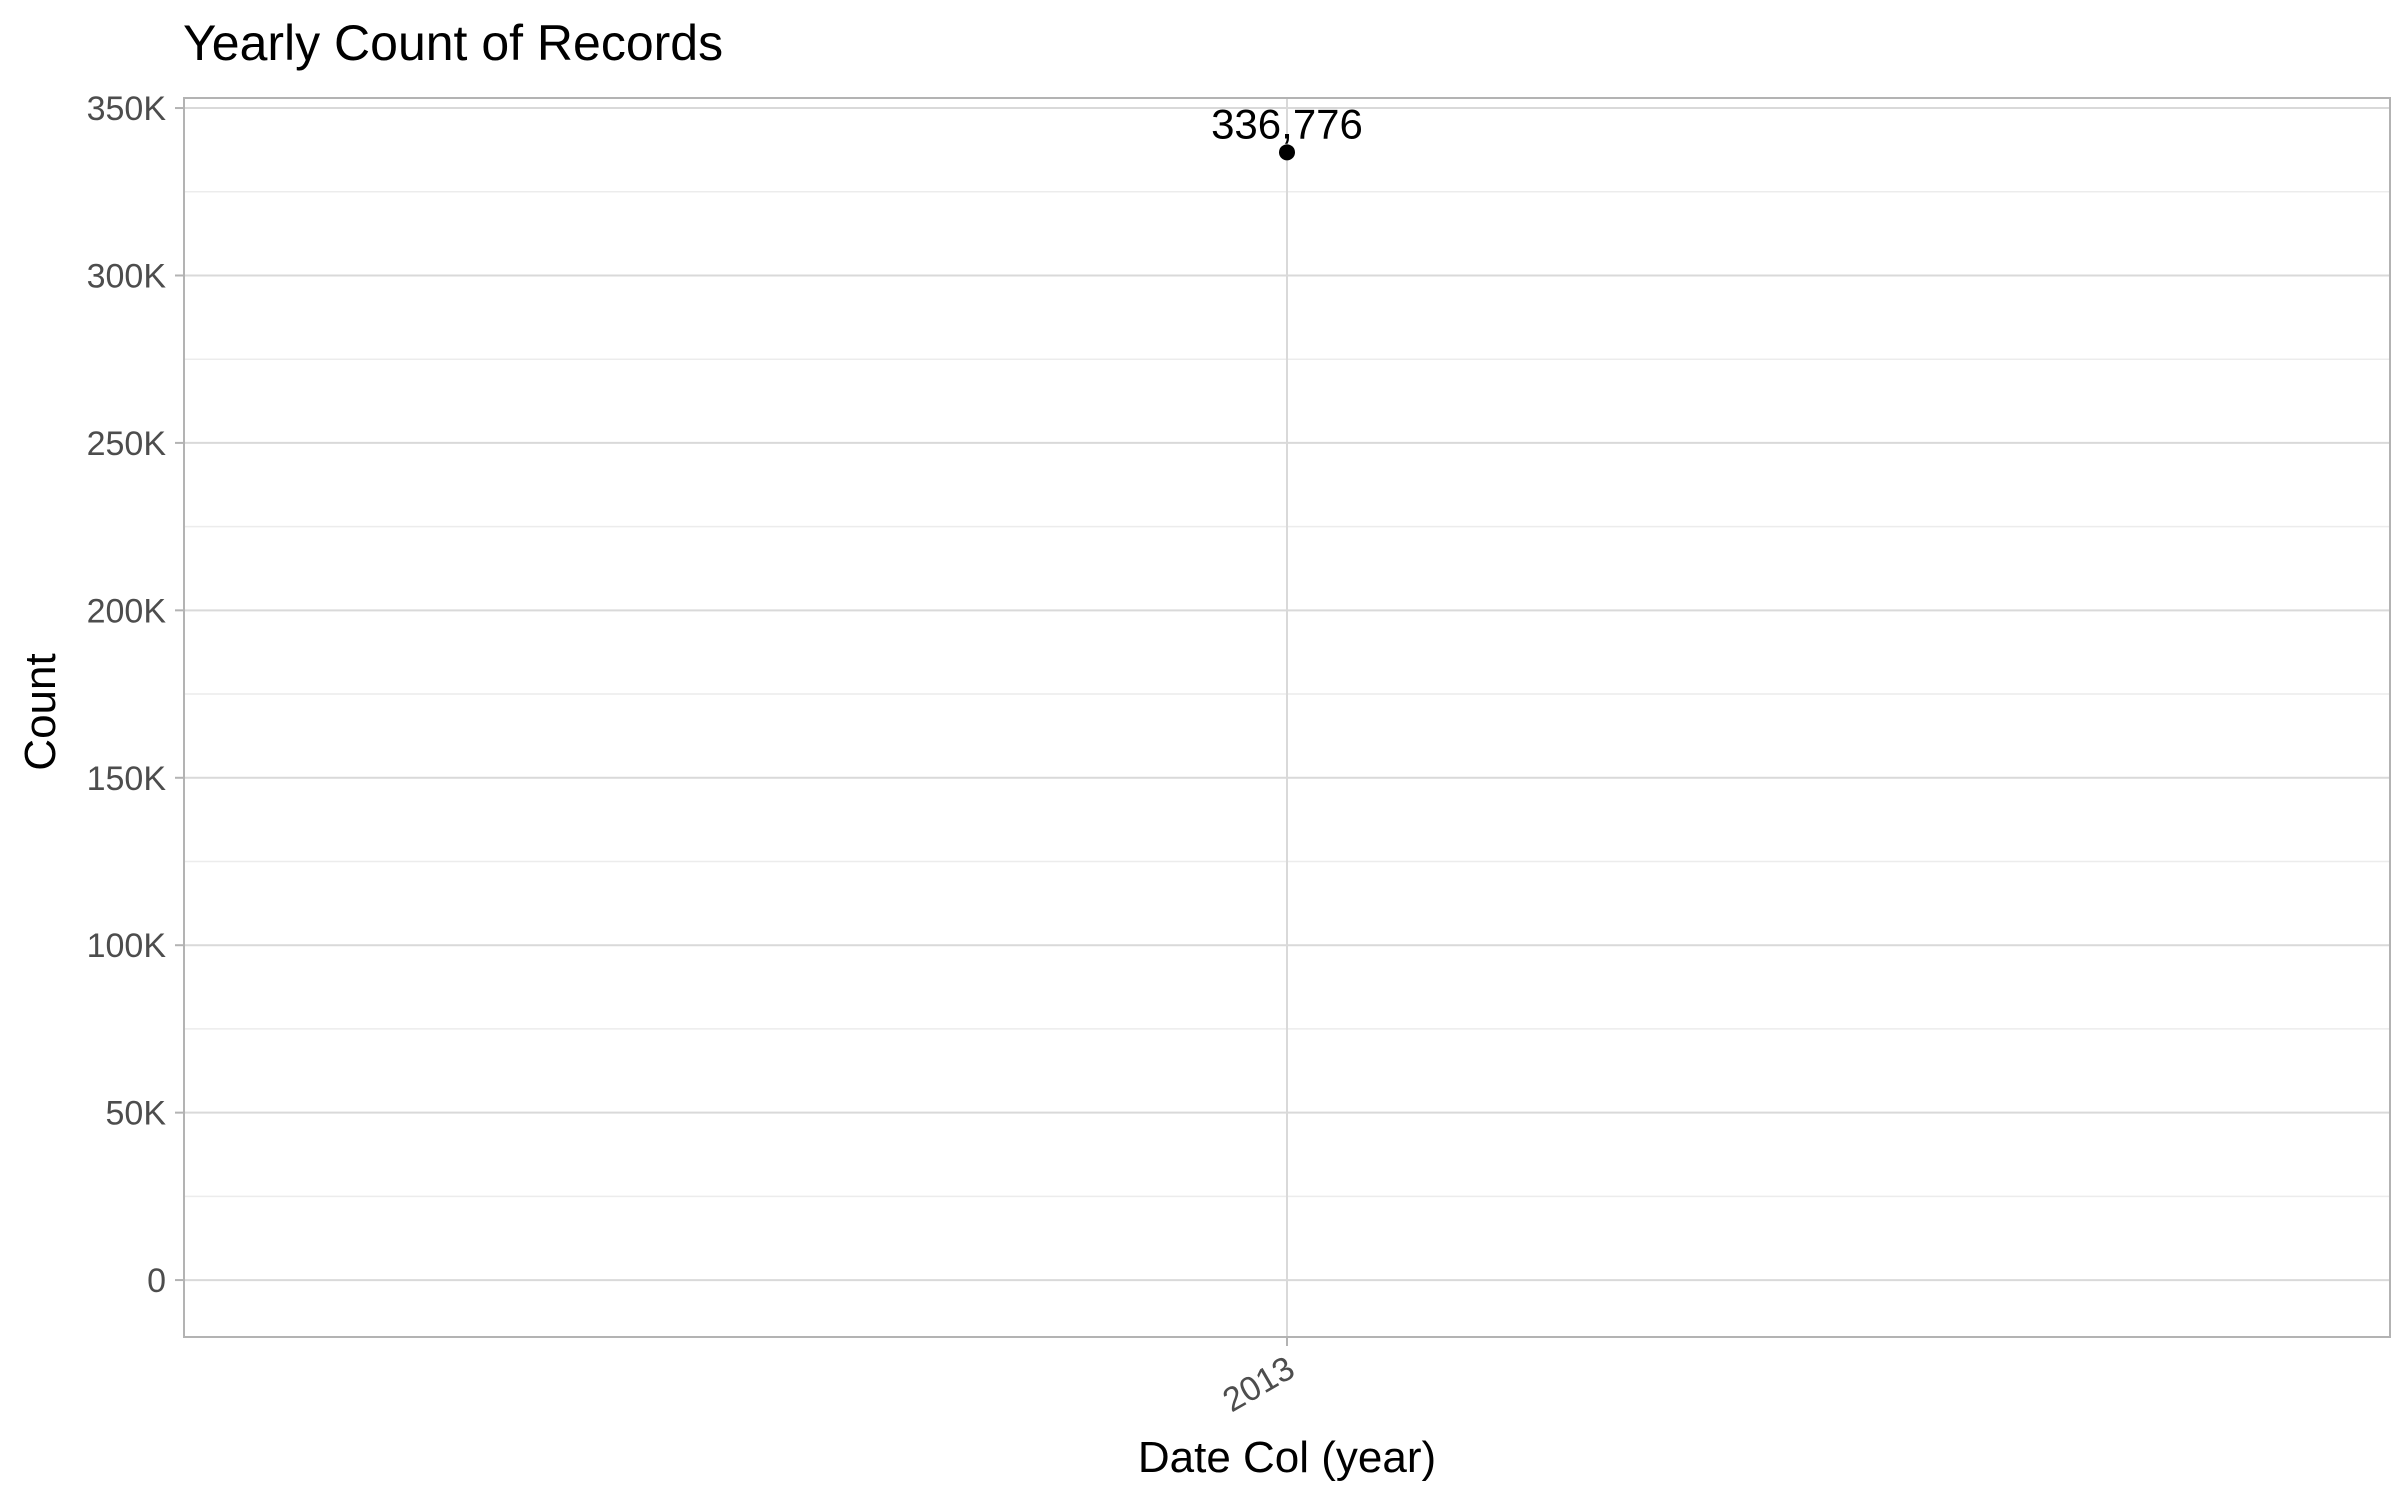  What do you see at coordinates (1287, 123) in the screenshot?
I see `data-label: 336,776` at bounding box center [1287, 123].